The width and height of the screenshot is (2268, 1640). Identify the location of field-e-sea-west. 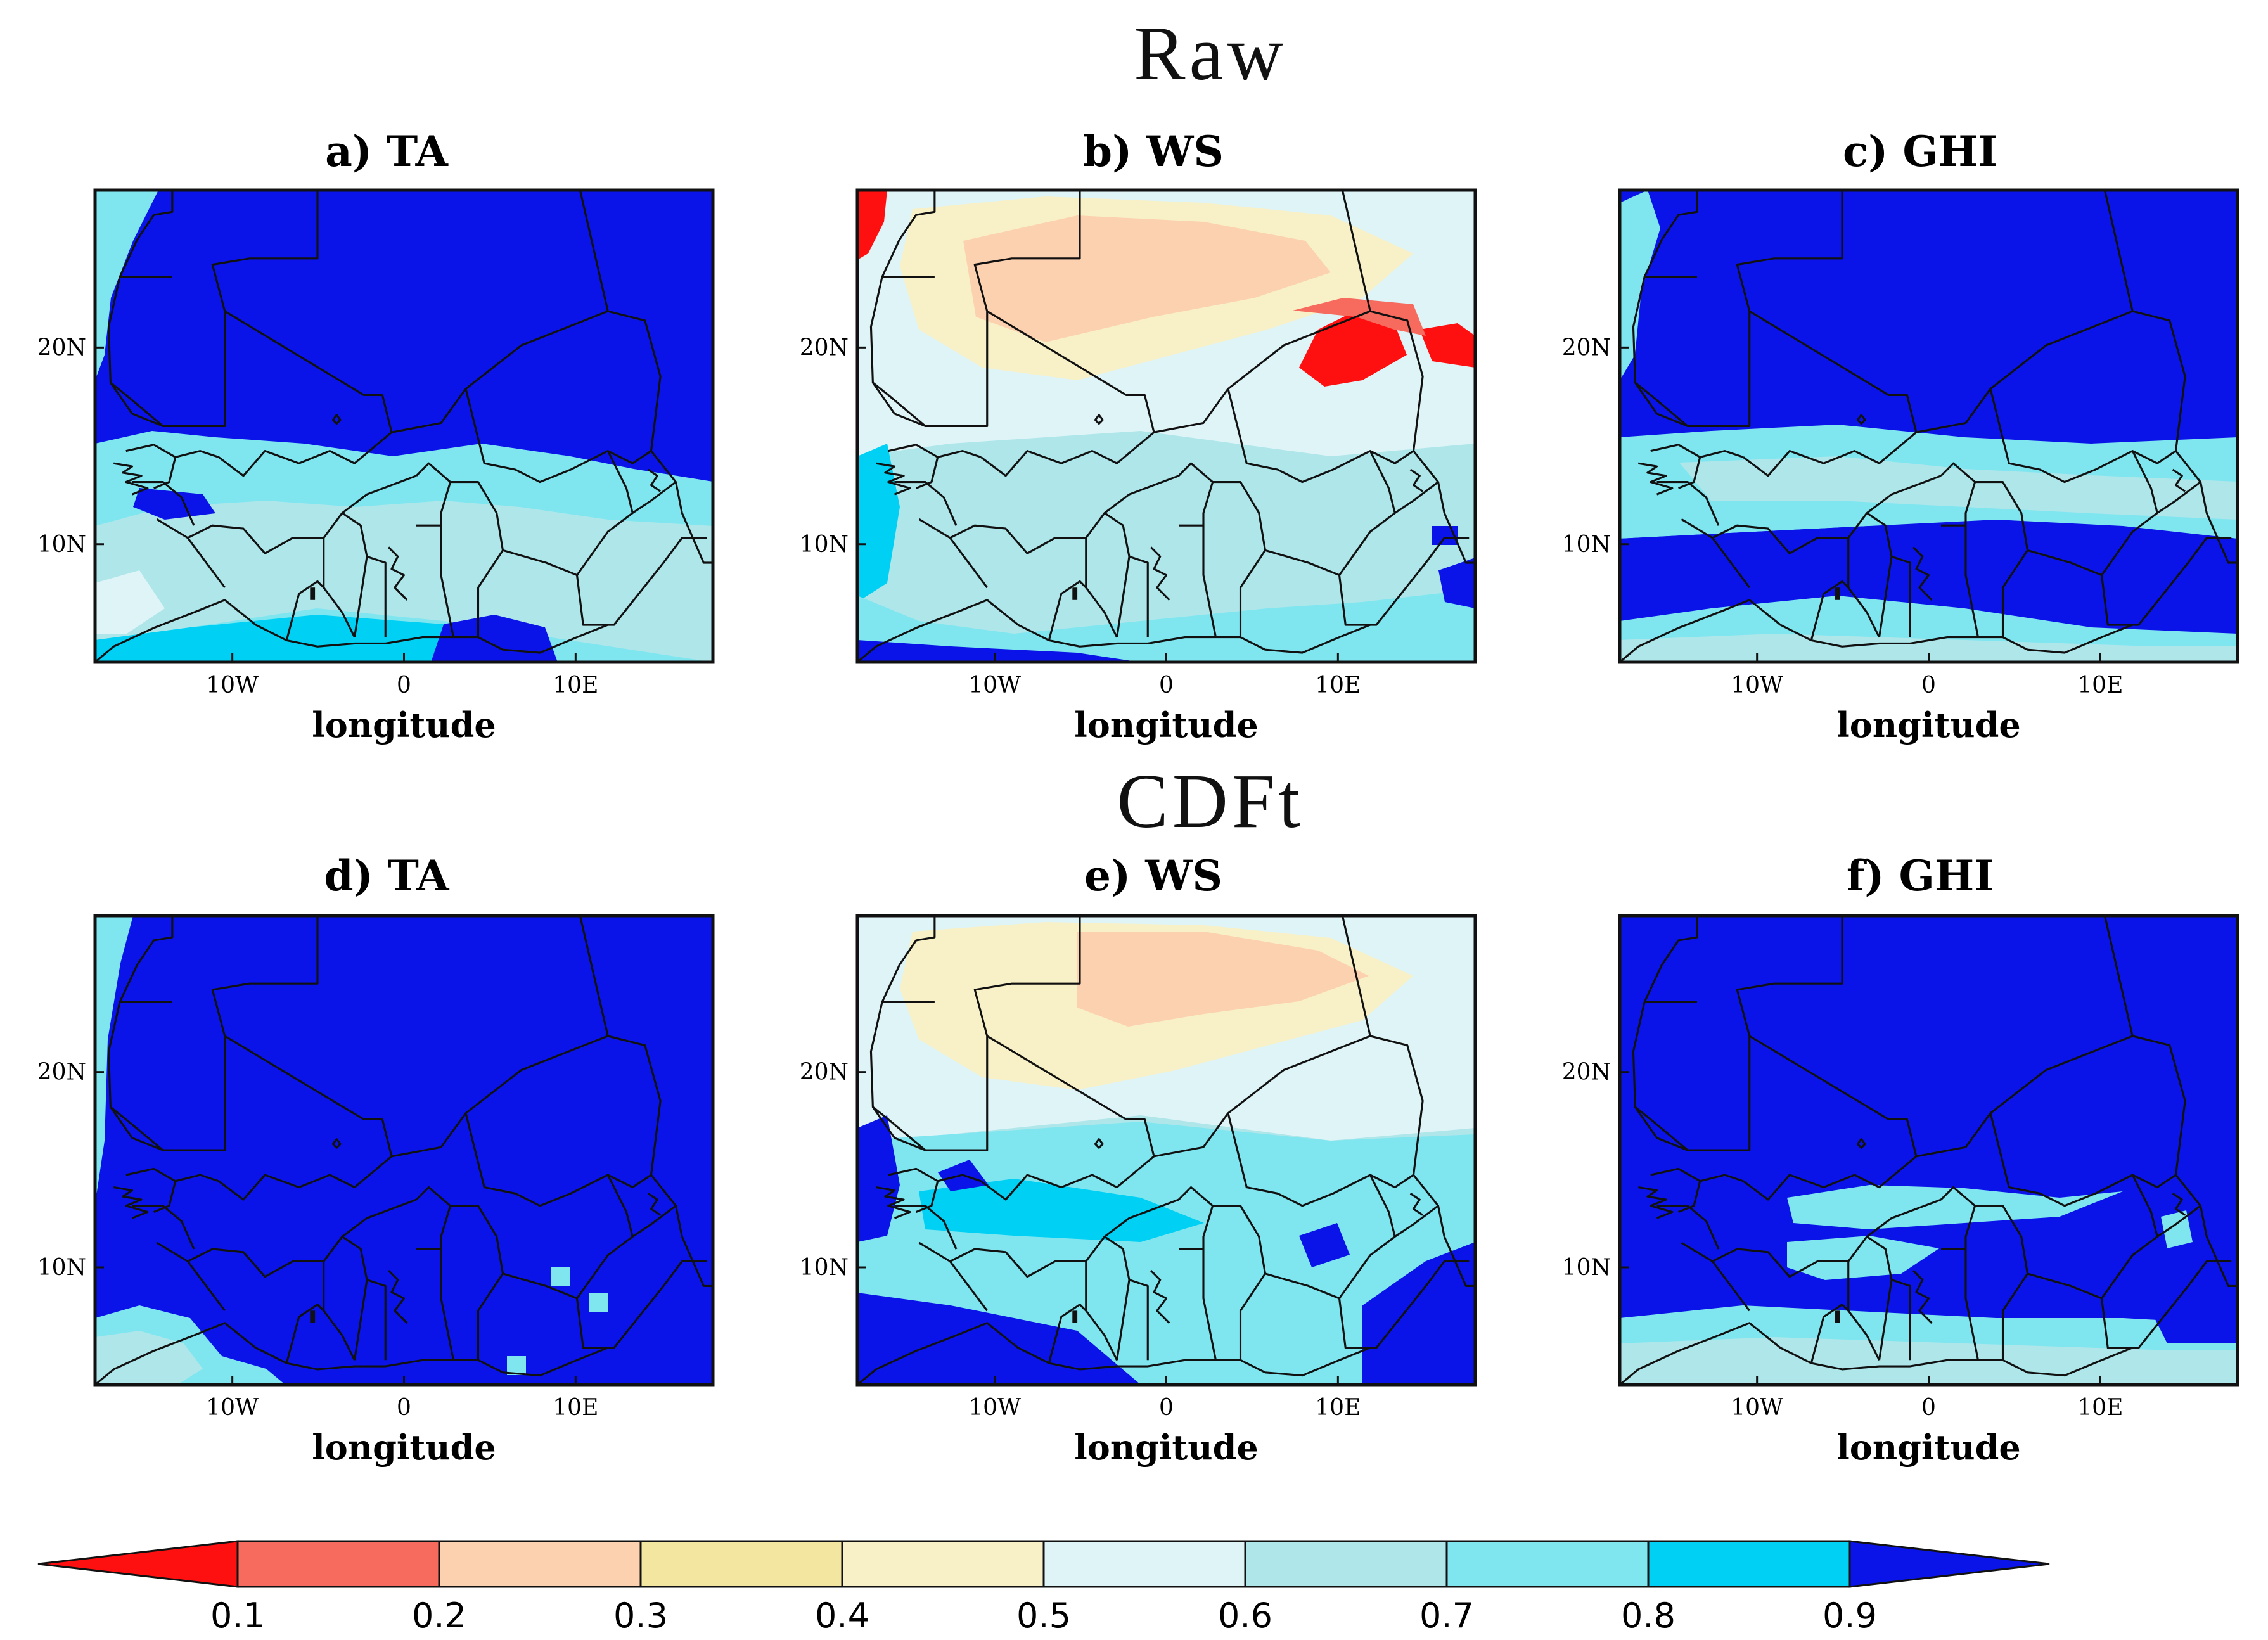
(878, 1178).